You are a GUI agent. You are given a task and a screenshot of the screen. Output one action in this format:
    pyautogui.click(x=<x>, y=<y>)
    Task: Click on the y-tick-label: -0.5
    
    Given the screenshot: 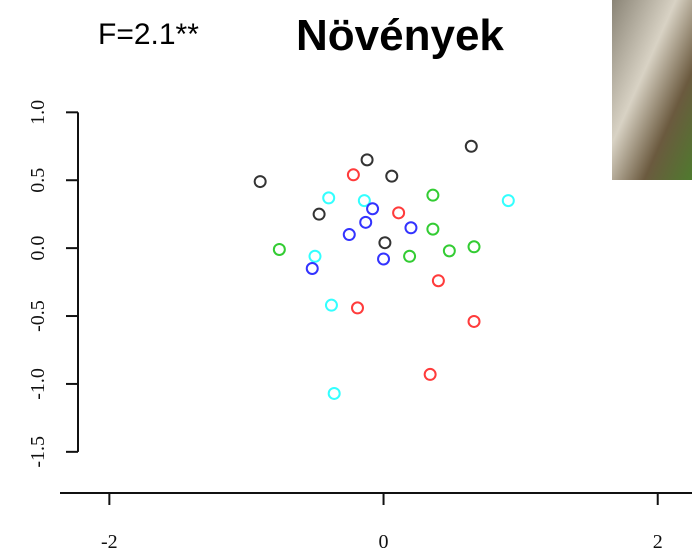 What is the action you would take?
    pyautogui.click(x=38, y=316)
    